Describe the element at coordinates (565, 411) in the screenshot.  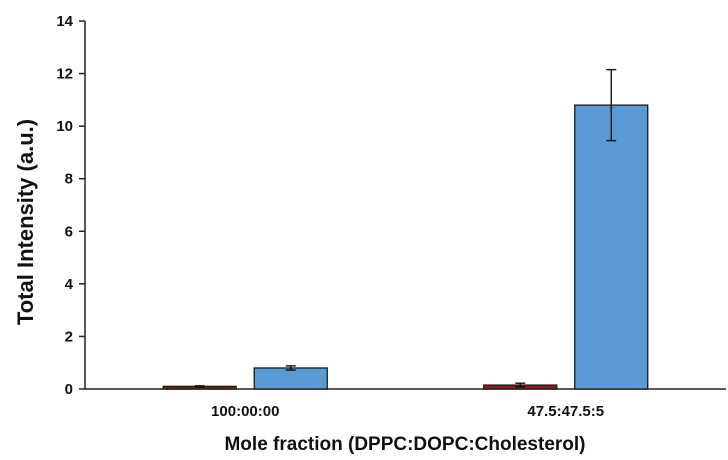
I see `x-tick-label: 47.5:47.5:5` at that location.